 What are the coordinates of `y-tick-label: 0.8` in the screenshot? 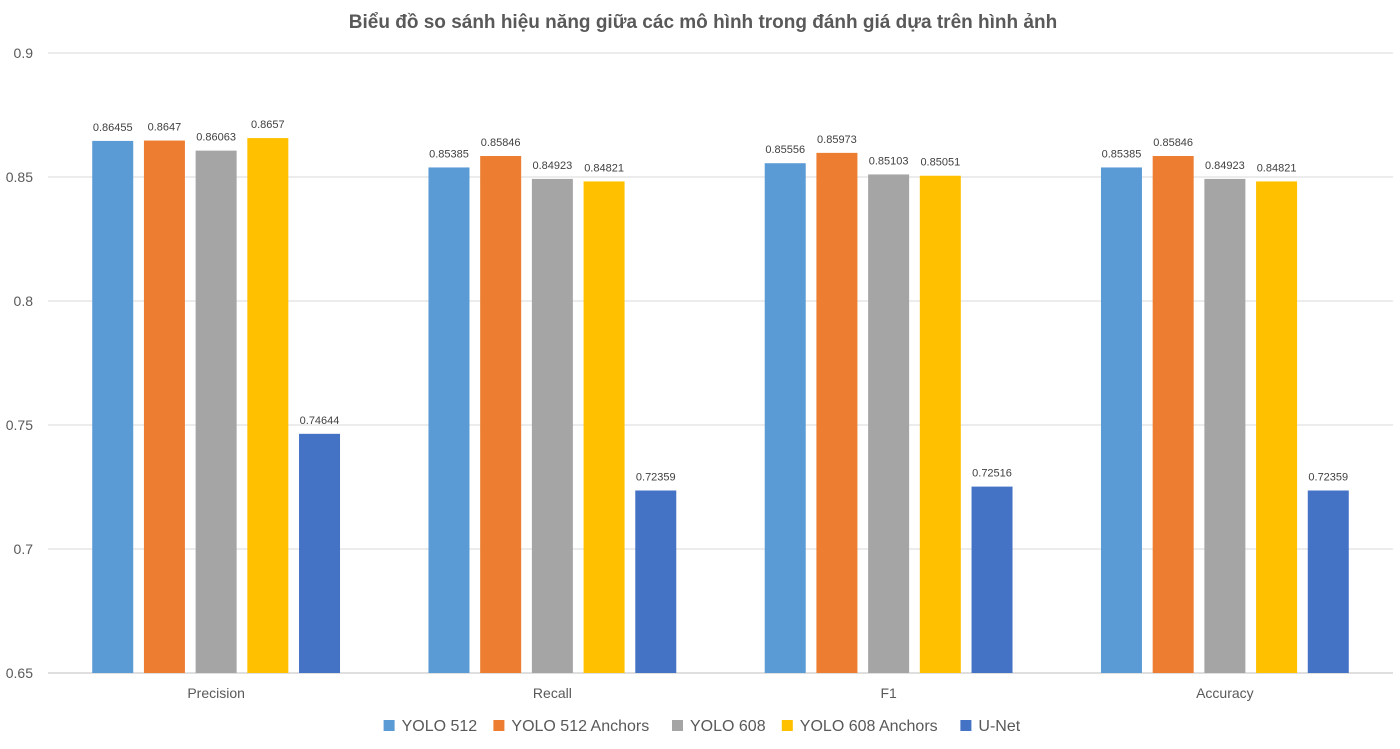 It's located at (24, 301).